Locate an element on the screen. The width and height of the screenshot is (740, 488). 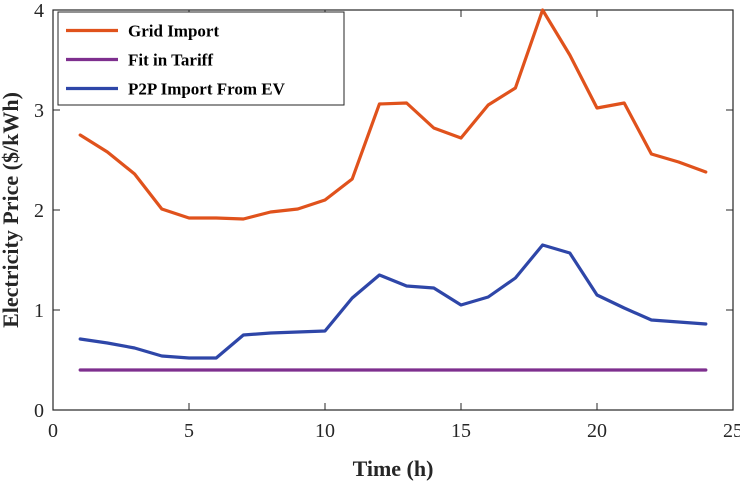
x-tick-label: 25 is located at coordinates (731, 431).